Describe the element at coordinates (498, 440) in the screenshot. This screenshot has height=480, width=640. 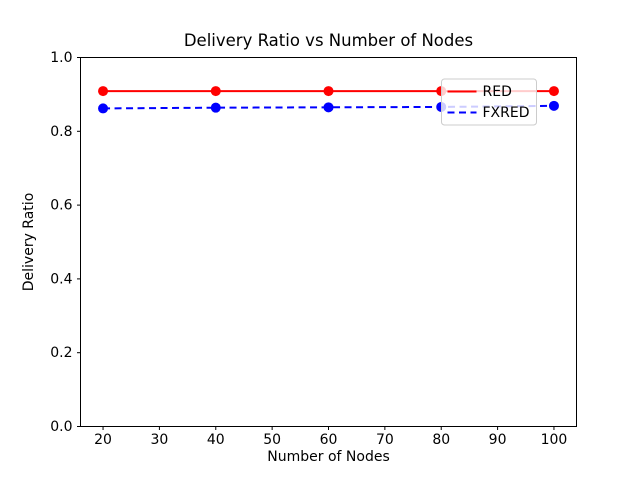
I see `x-tick-label: 90` at that location.